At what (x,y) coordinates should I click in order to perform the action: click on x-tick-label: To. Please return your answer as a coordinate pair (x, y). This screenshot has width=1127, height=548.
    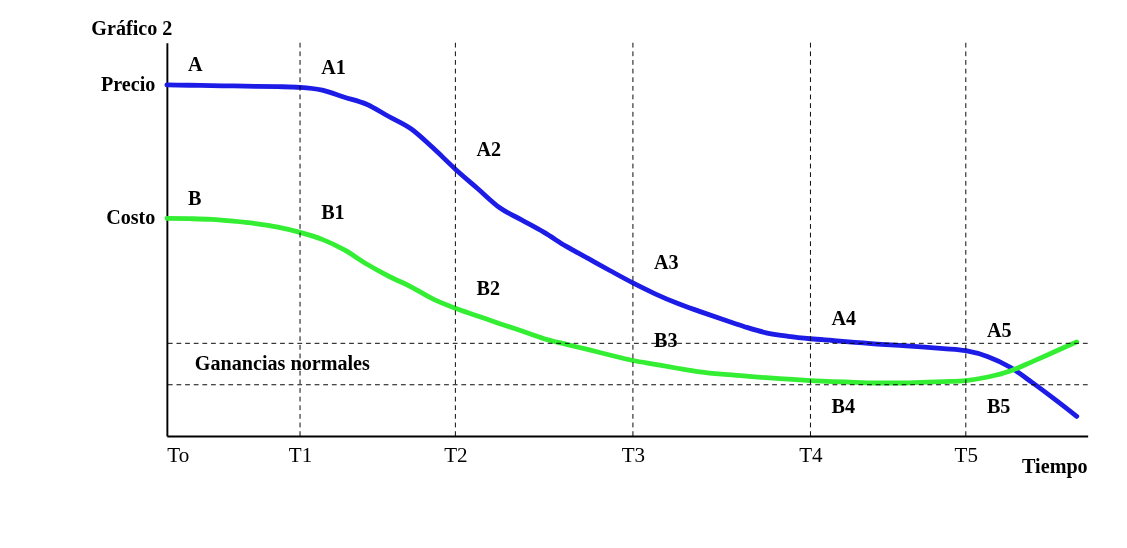
    Looking at the image, I should click on (178, 455).